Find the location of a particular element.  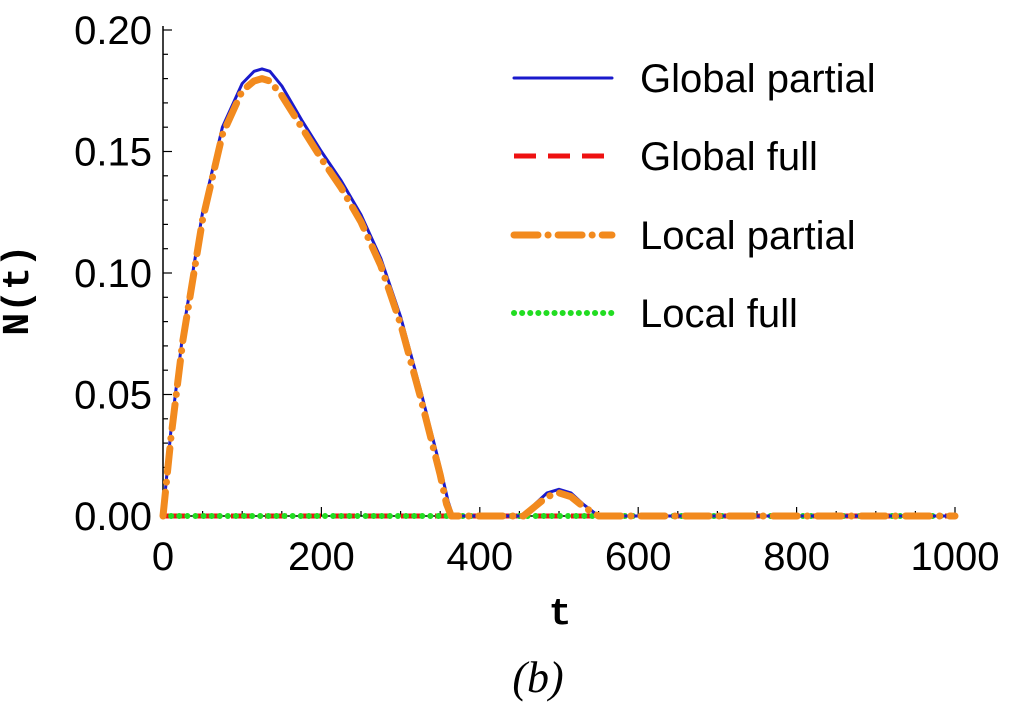

x-axis-ticks: 0 200 400 600 800 1000 is located at coordinates (576, 543).